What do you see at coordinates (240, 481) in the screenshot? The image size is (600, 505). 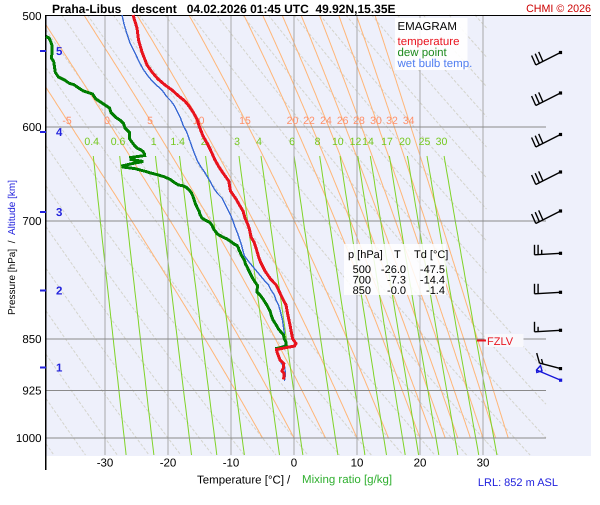 I see `svg-text: Temperature [°C]` at bounding box center [240, 481].